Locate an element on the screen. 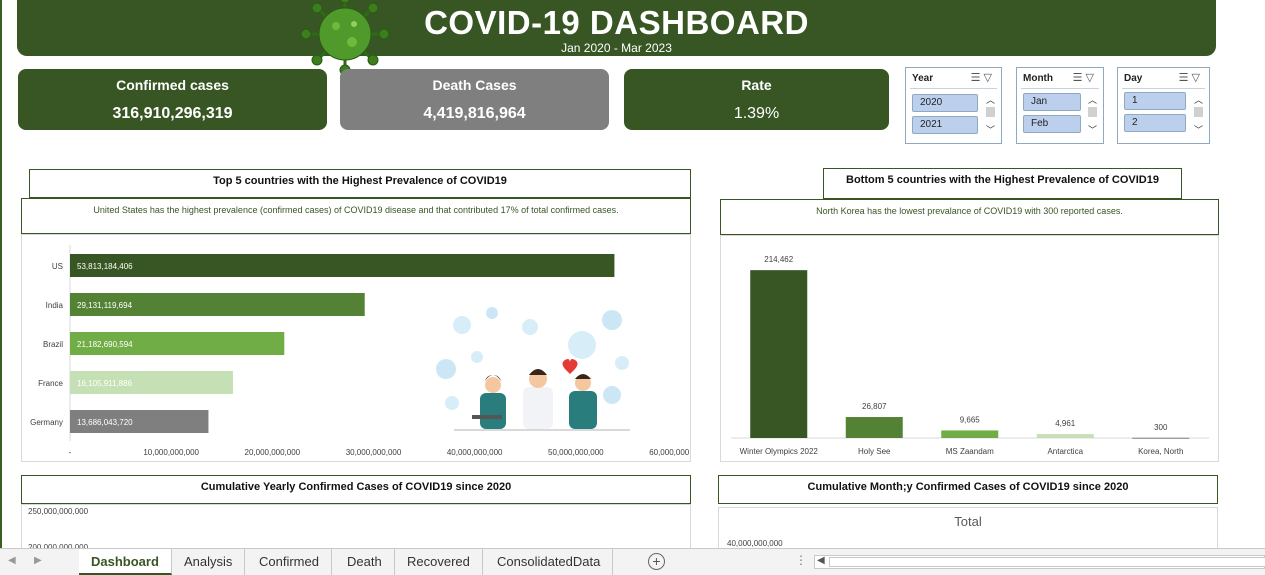 This screenshot has height=575, width=1265. y-tick-label: France is located at coordinates (50, 383).